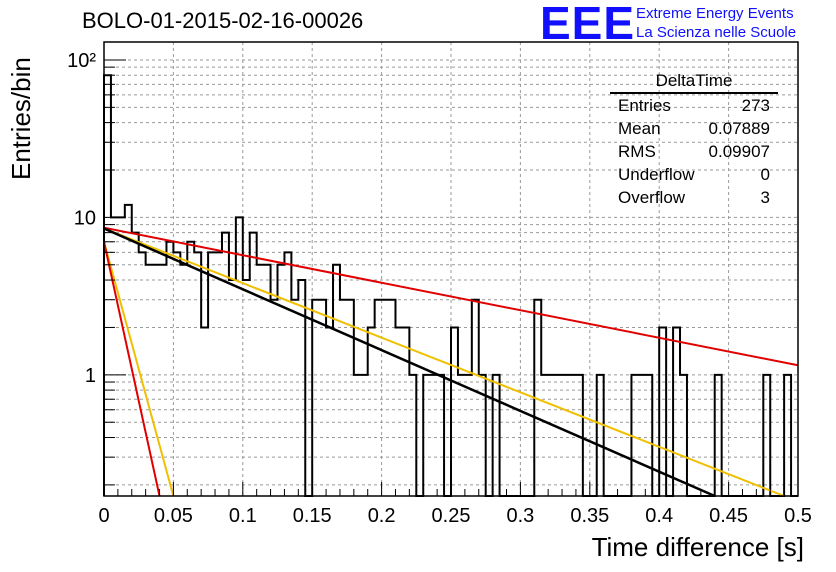  I want to click on y-tick-label: 1, so click(90, 376).